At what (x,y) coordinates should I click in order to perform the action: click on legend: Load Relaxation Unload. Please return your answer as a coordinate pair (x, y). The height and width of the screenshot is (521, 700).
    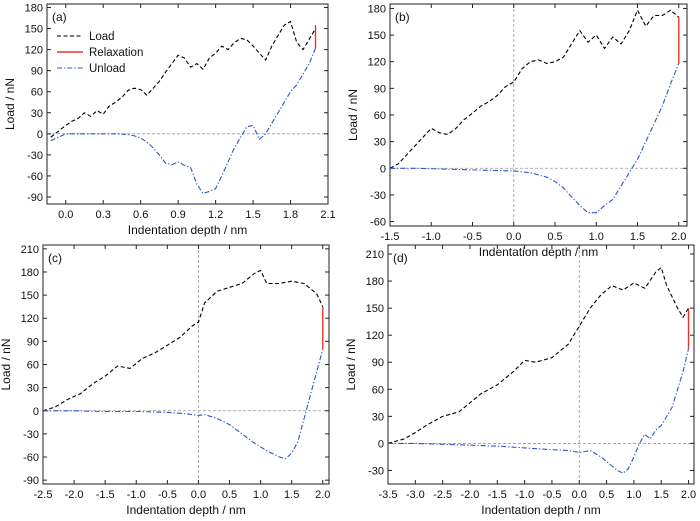
    Looking at the image, I should click on (100, 53).